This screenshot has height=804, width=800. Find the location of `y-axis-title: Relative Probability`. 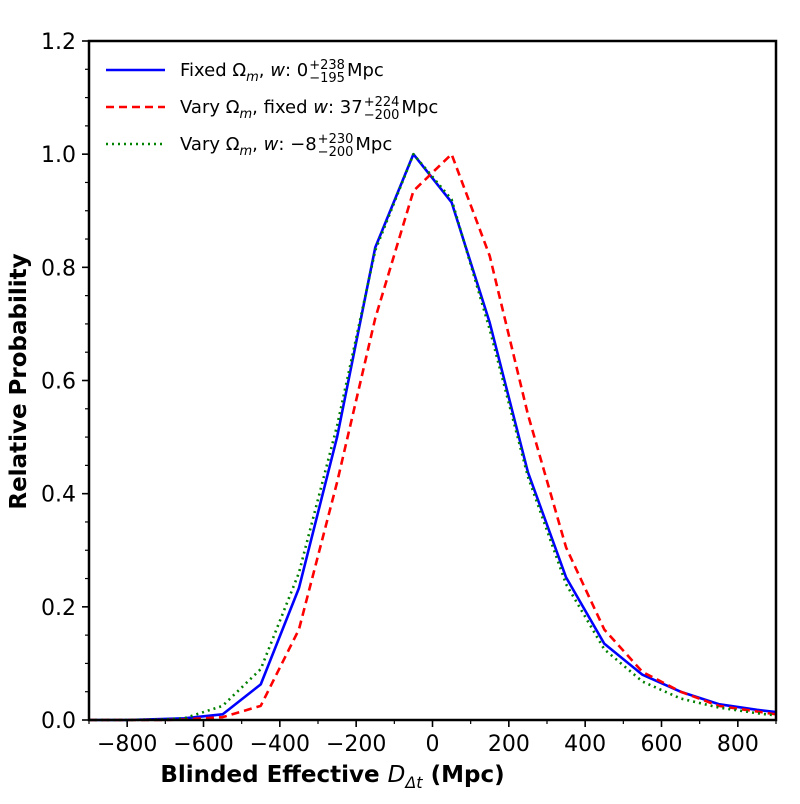

y-axis-title: Relative Probability is located at coordinates (19, 381).